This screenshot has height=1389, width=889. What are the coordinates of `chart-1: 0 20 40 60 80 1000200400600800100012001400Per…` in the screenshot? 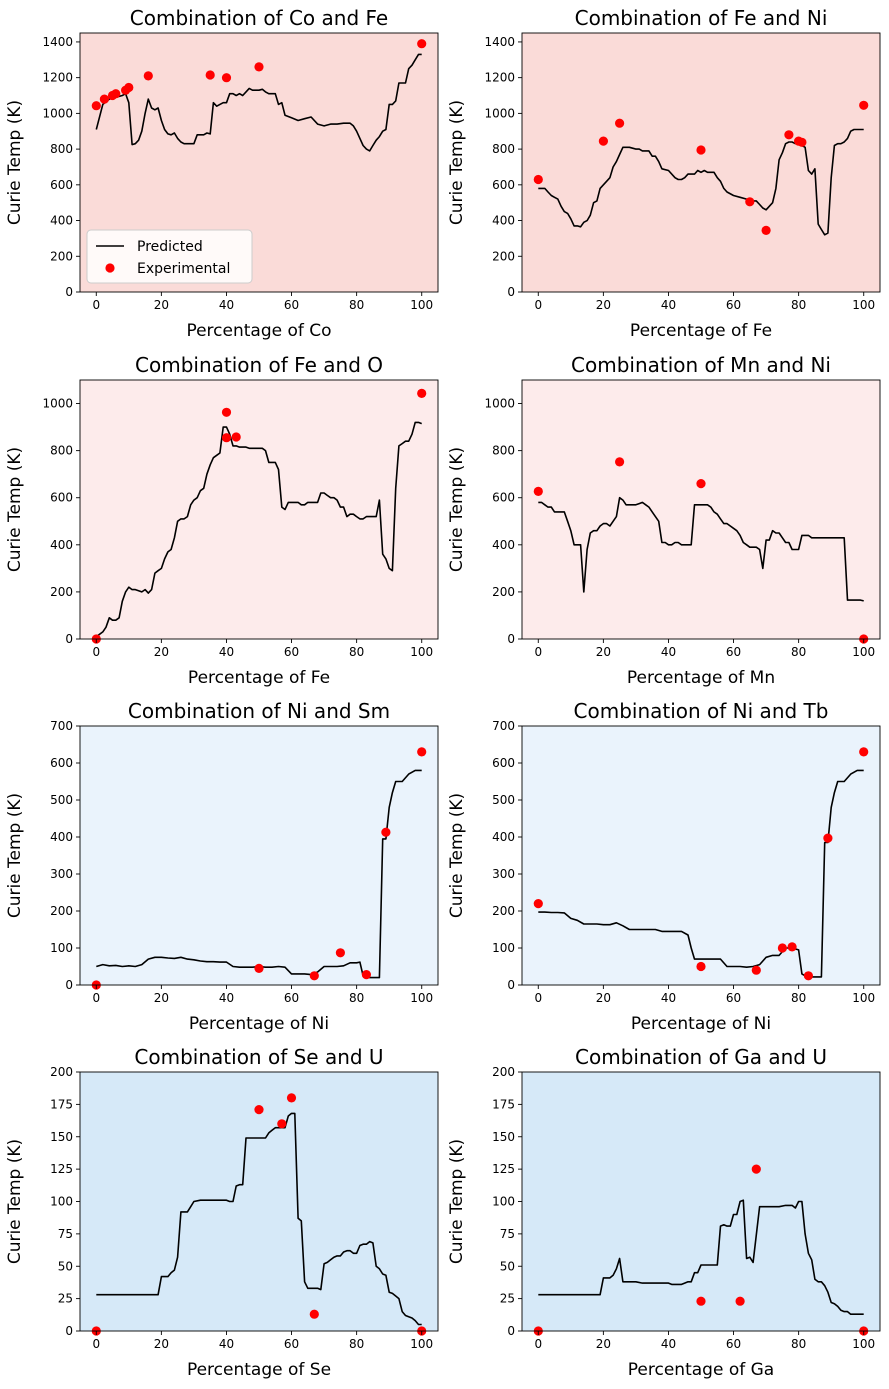 It's located at (222, 173).